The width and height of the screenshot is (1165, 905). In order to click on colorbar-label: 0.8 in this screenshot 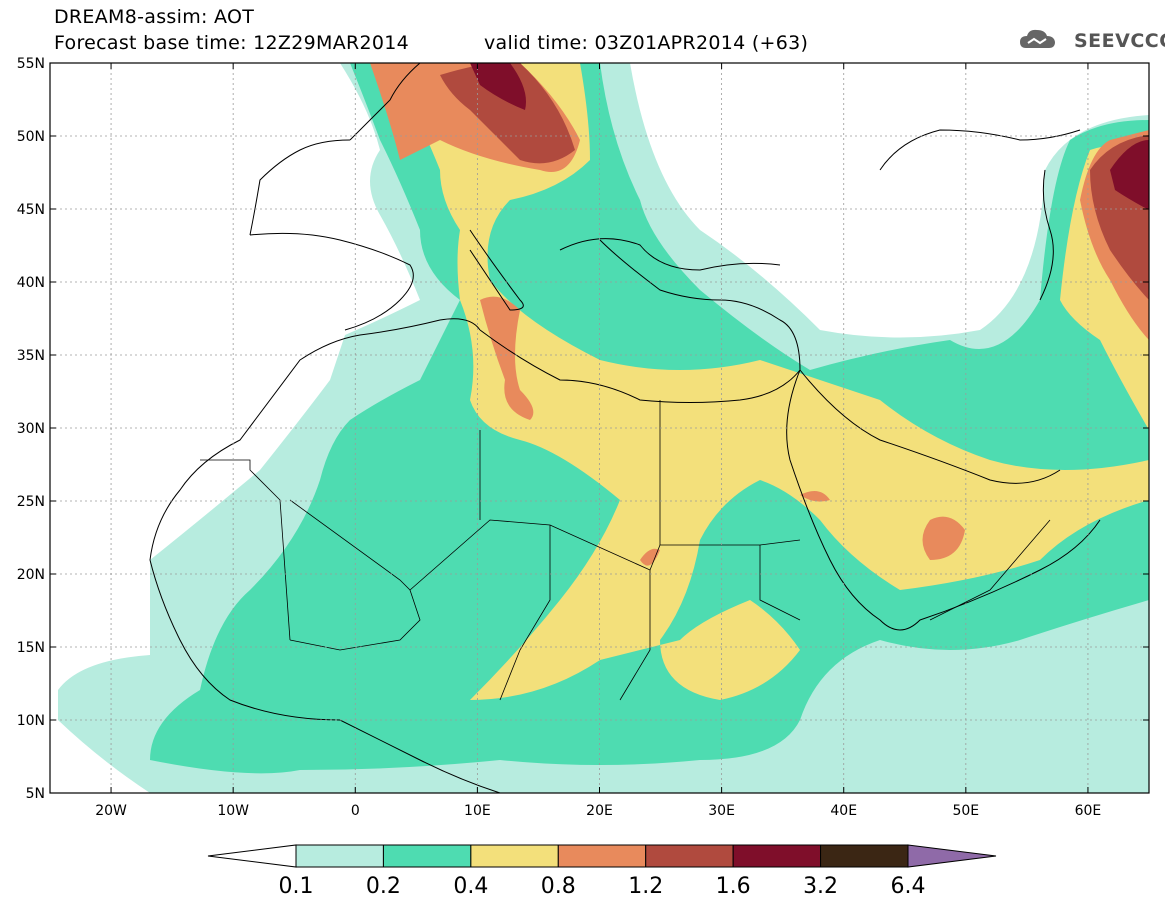, I will do `click(558, 886)`.